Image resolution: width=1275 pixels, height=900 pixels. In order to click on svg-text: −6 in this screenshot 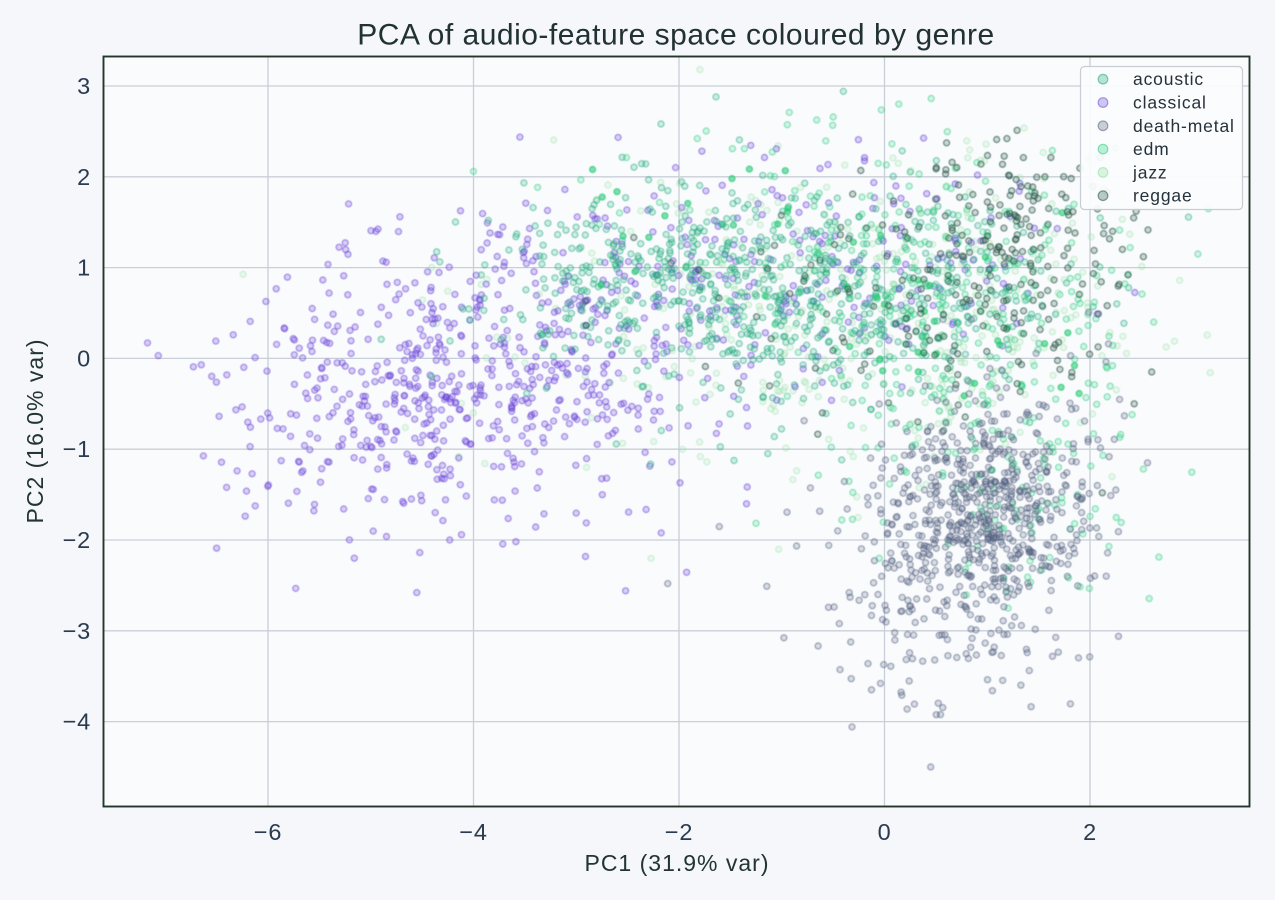, I will do `click(268, 832)`.